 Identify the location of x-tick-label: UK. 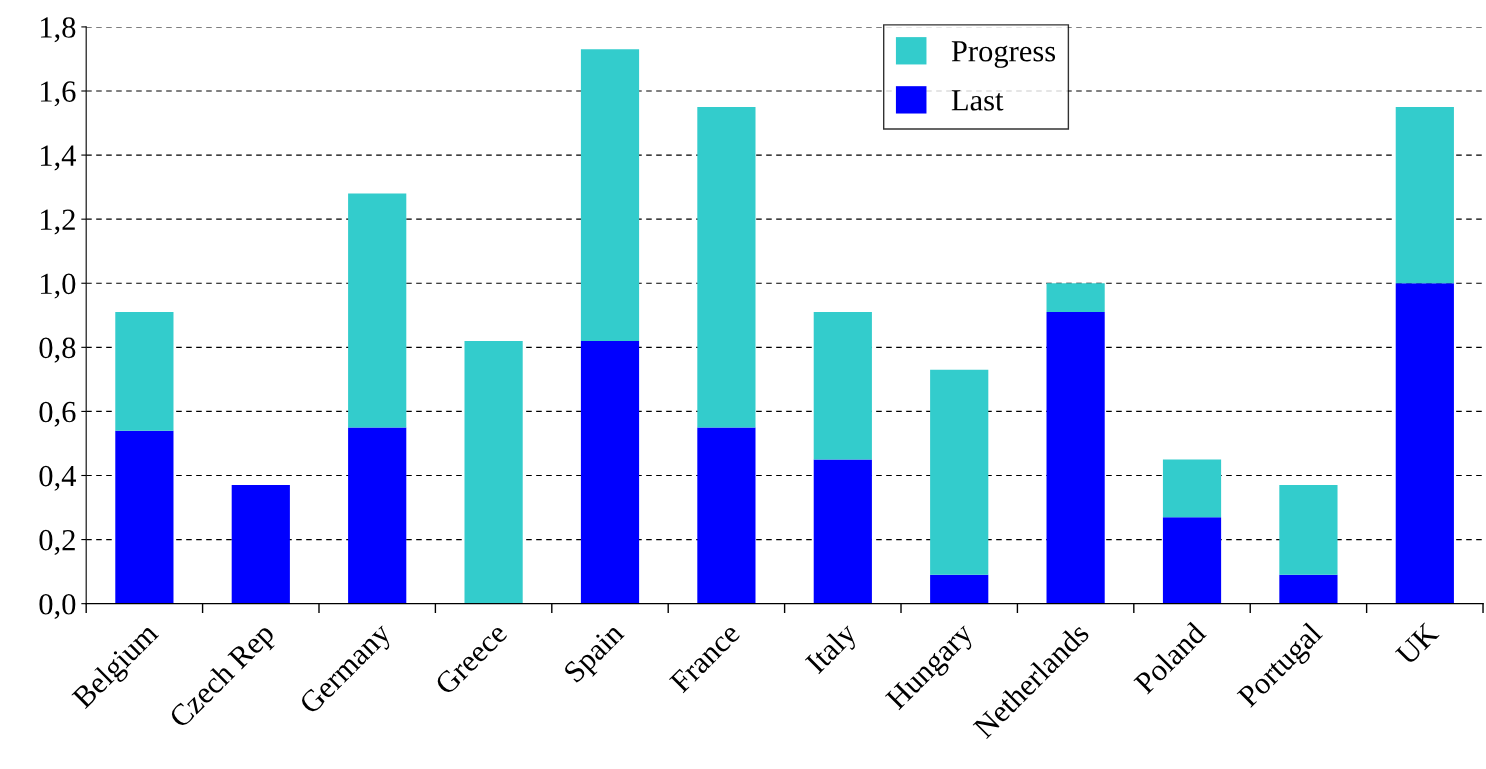
(1417, 644).